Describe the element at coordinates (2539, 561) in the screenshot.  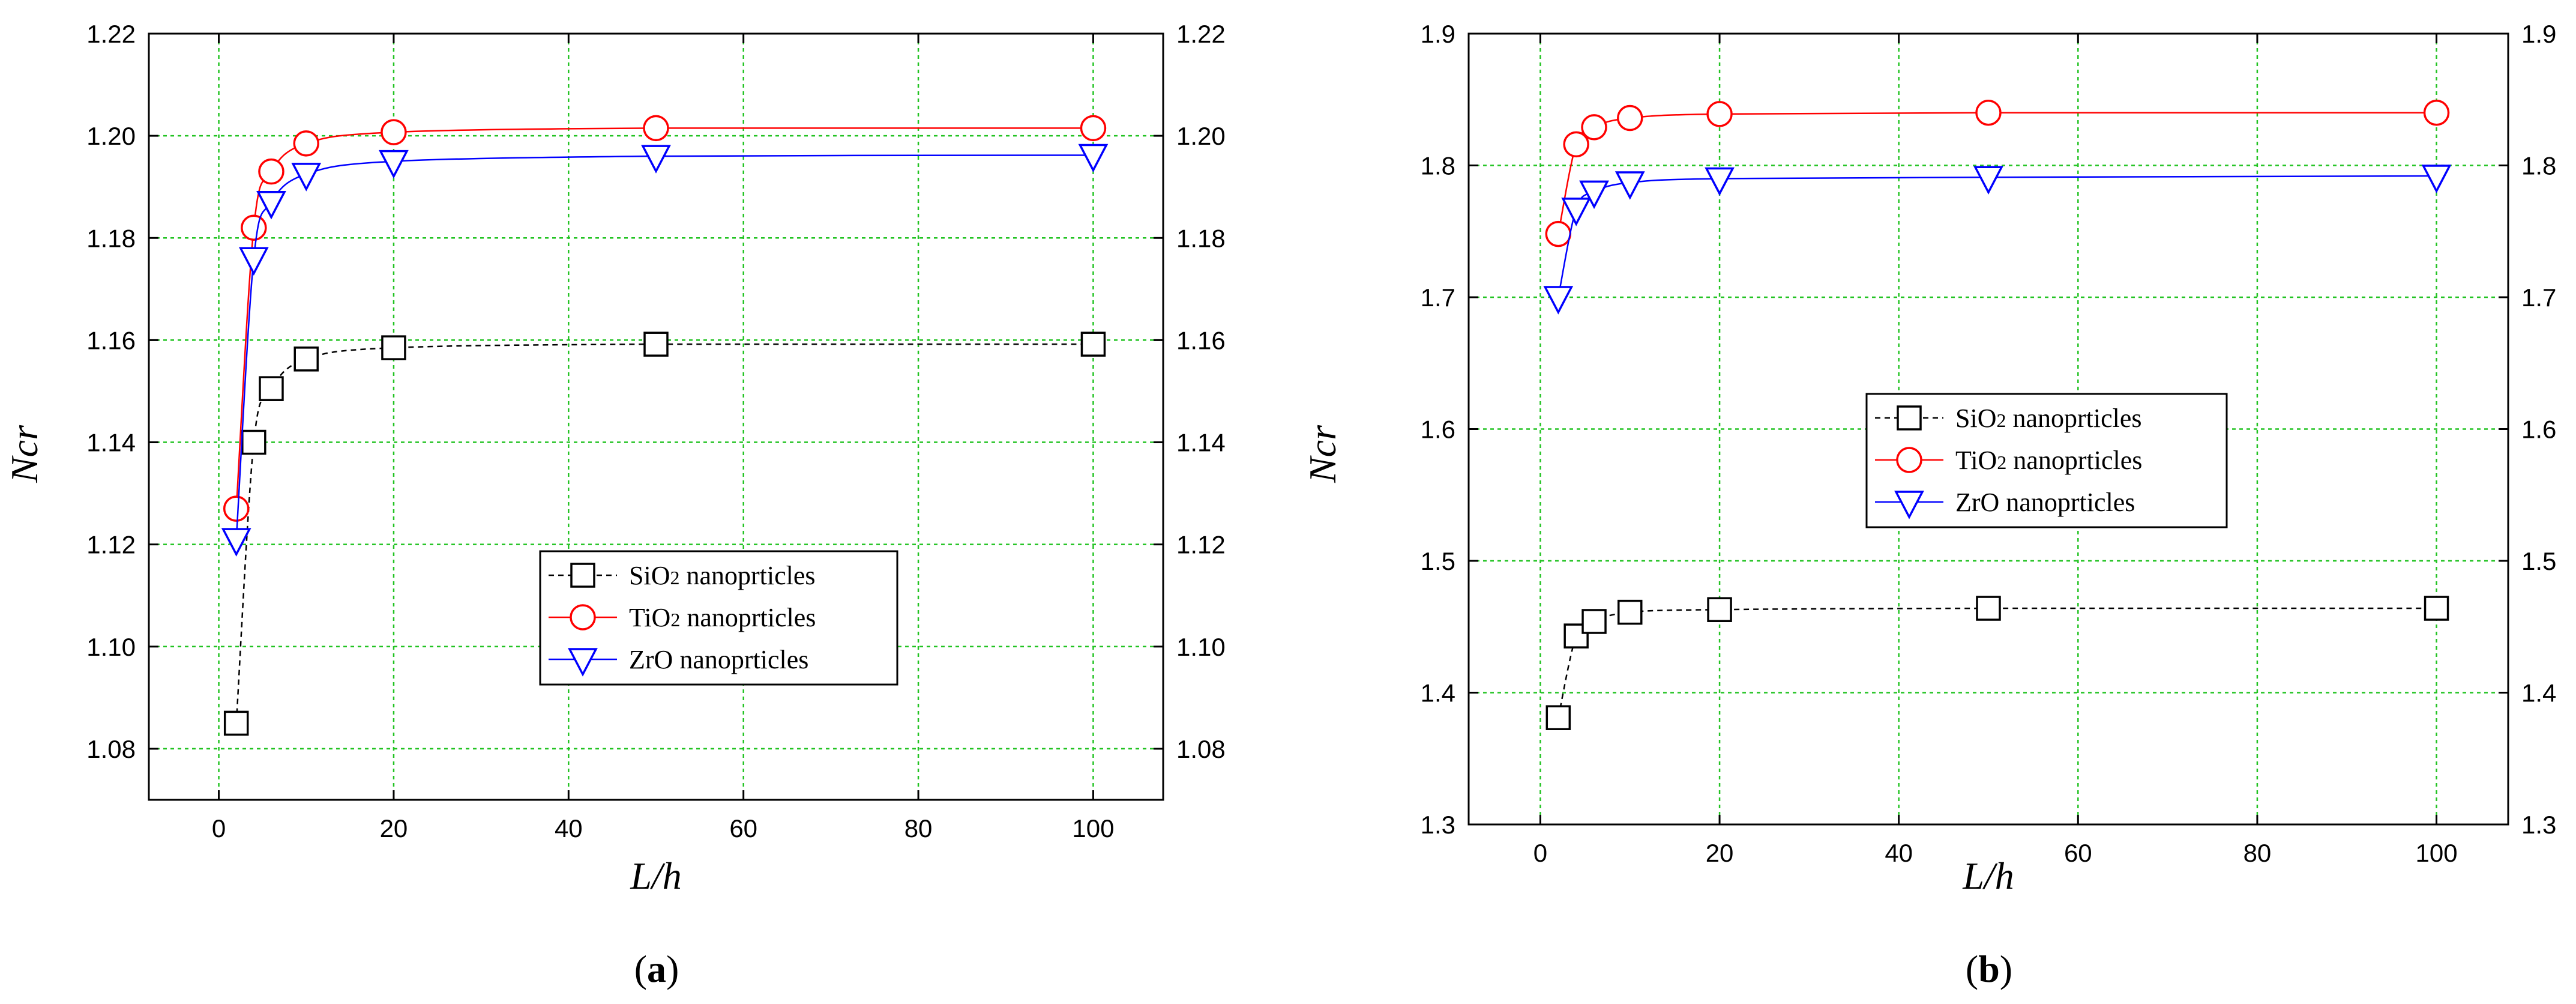
I see `y-tick-label-right: 1.5` at that location.